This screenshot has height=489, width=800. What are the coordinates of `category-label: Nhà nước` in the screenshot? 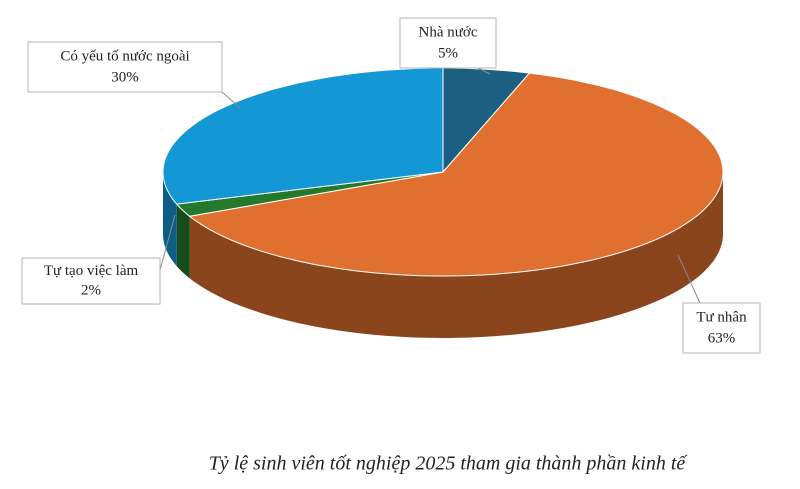 It's located at (448, 32).